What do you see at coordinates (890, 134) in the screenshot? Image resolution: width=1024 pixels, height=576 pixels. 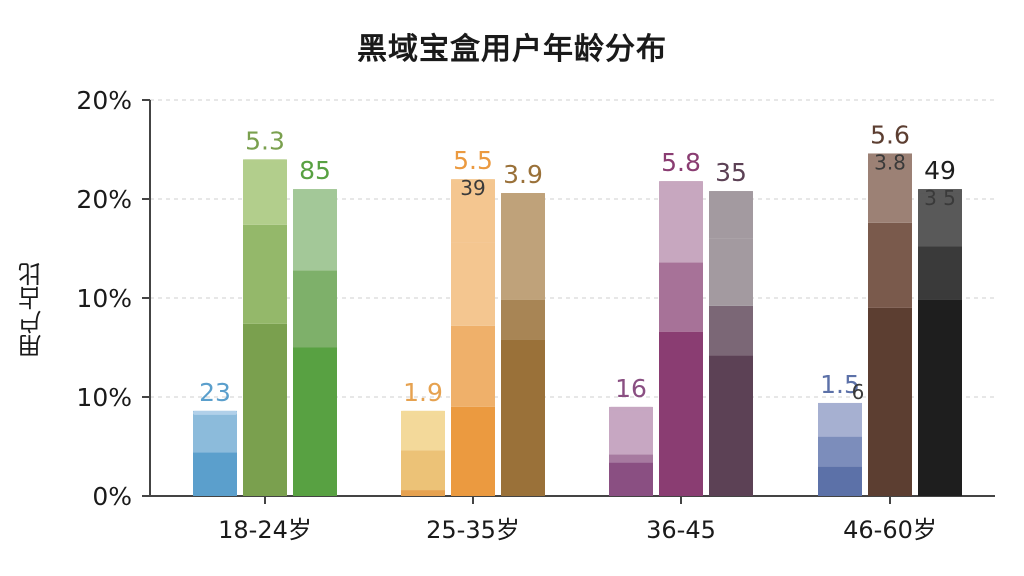 I see `bar-value-label: 5.6` at bounding box center [890, 134].